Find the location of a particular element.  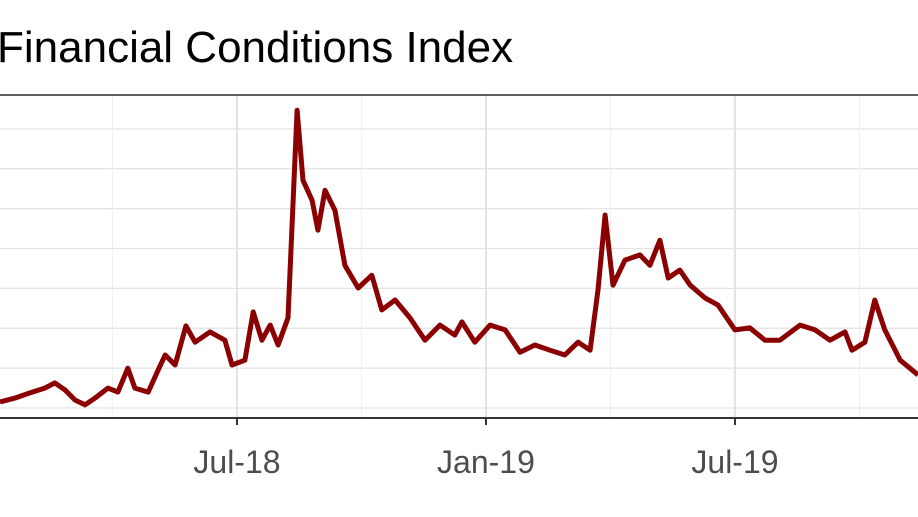

x-tick-label: Jul-18 is located at coordinates (236, 462).